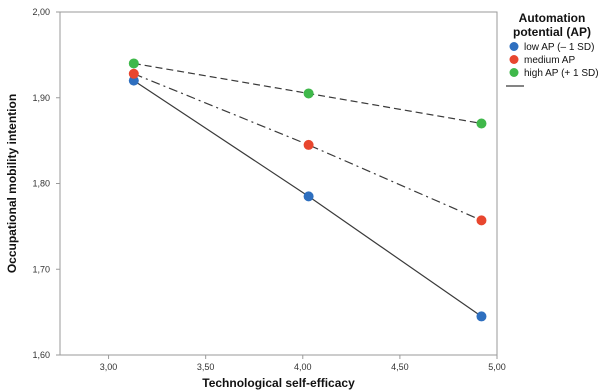 The image size is (604, 392). What do you see at coordinates (41, 98) in the screenshot?
I see `y-tick-label: 1,90` at bounding box center [41, 98].